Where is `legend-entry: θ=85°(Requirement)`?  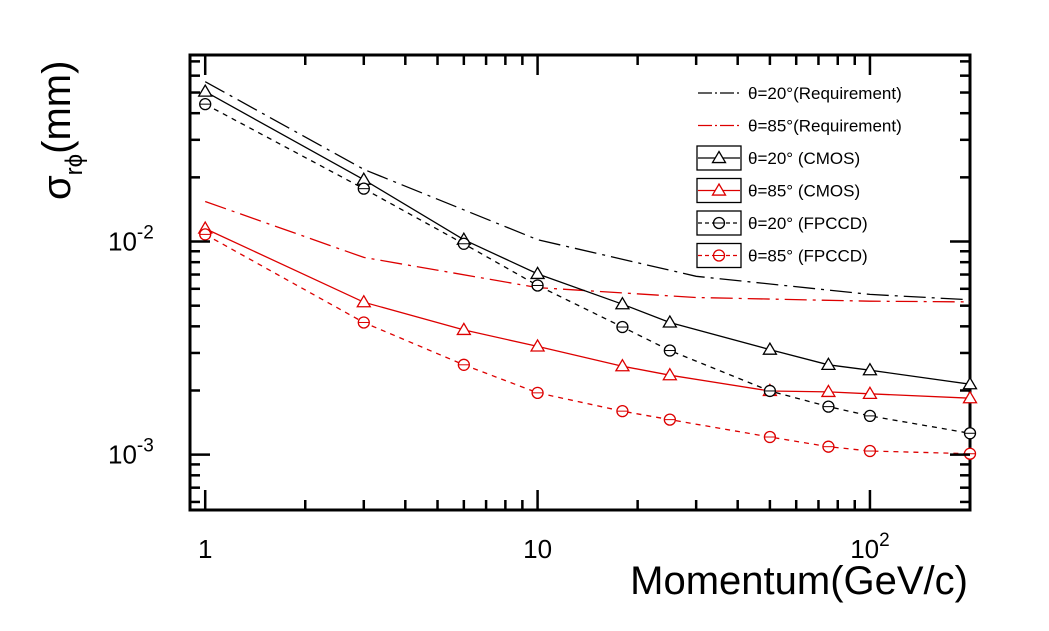
legend-entry: θ=85°(Requirement) is located at coordinates (800, 126).